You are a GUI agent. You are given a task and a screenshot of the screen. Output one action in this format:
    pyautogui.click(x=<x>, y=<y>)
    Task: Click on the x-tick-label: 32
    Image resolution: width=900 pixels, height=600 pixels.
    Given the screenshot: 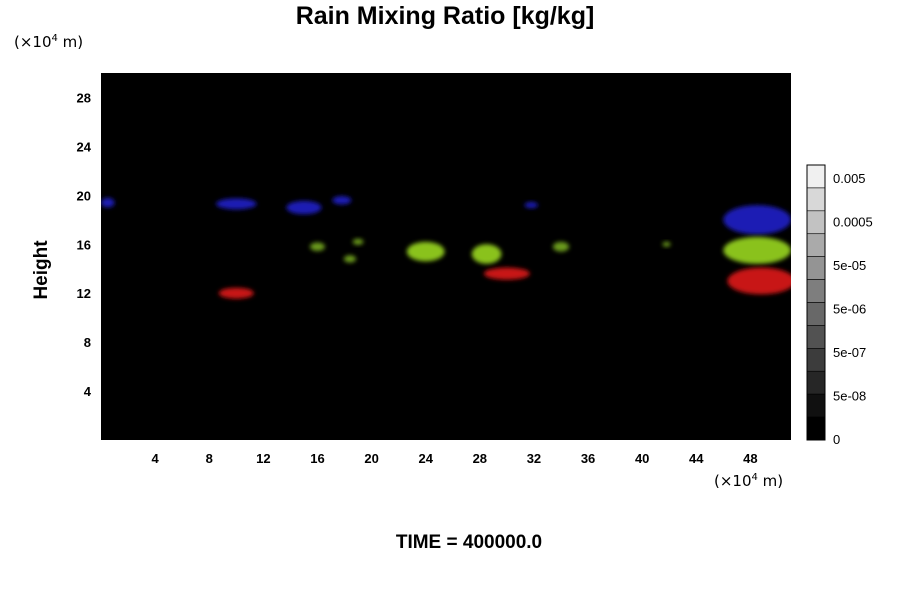 What is the action you would take?
    pyautogui.click(x=534, y=458)
    